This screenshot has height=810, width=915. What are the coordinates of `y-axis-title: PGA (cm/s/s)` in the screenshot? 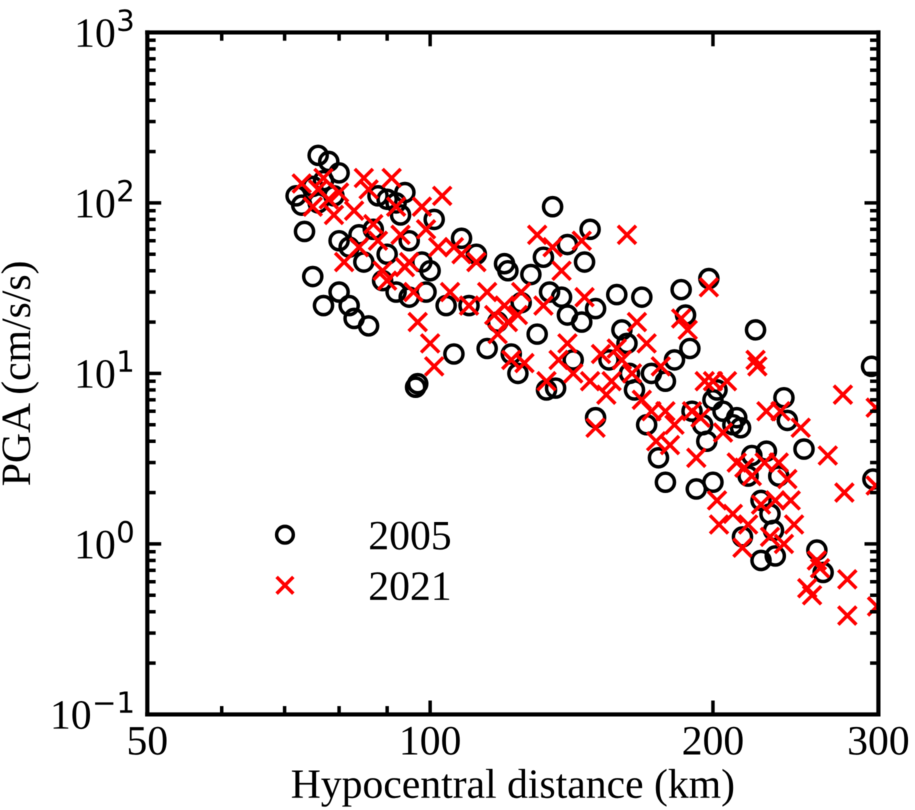 It's located at (20, 374).